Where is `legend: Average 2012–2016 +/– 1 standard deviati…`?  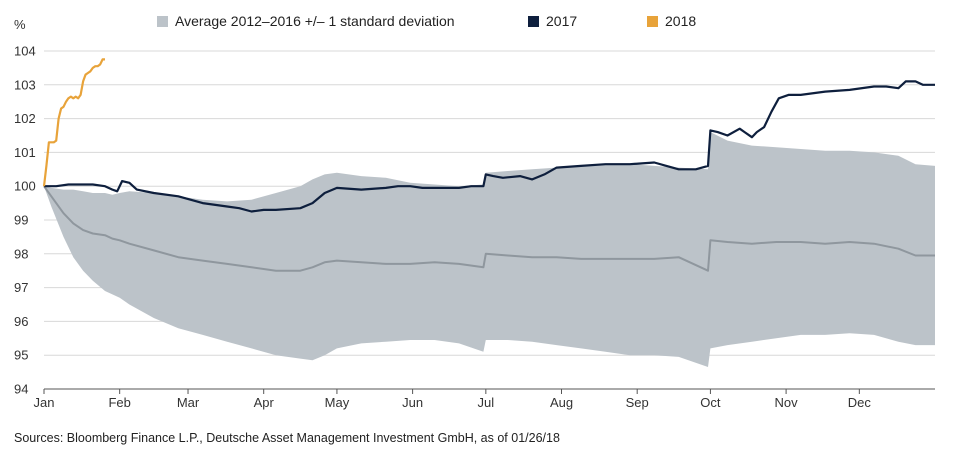
legend: Average 2012–2016 +/– 1 standard deviati… is located at coordinates (426, 21).